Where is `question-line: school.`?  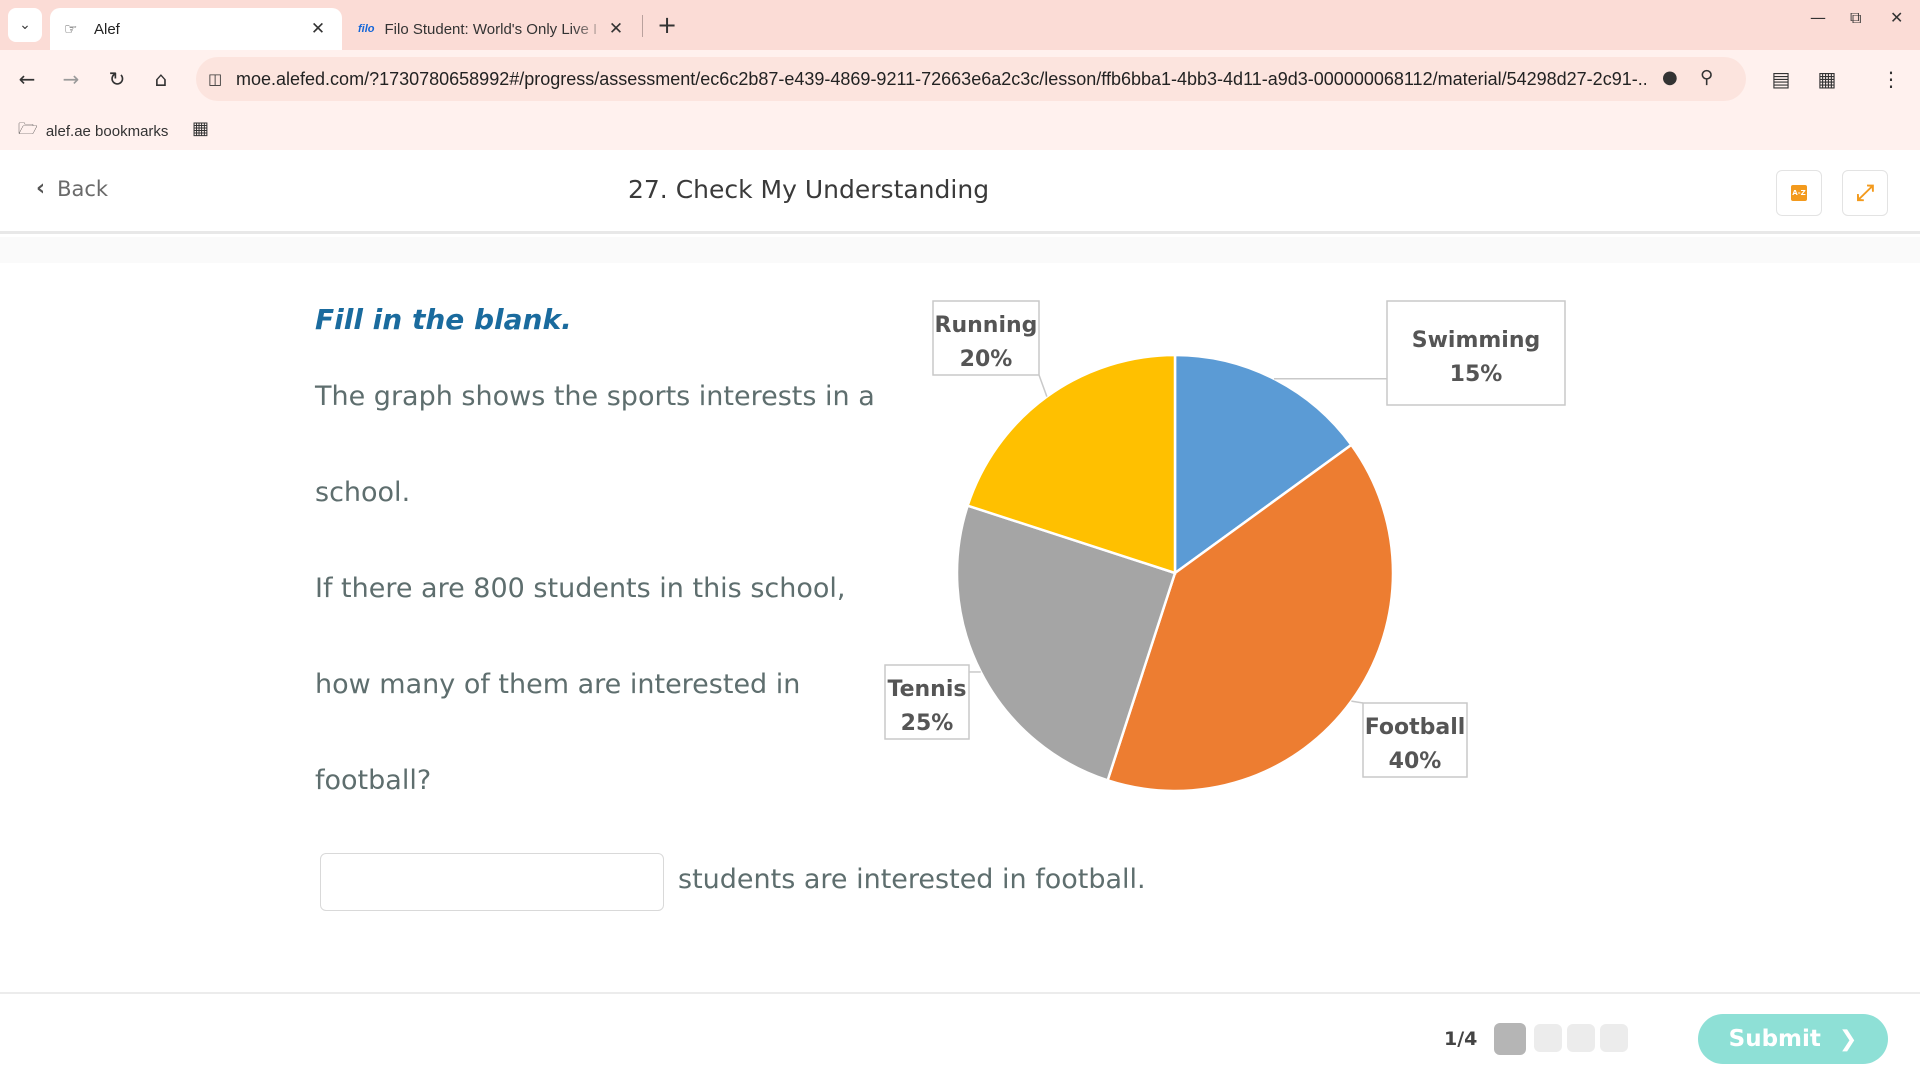 question-line: school. is located at coordinates (363, 492).